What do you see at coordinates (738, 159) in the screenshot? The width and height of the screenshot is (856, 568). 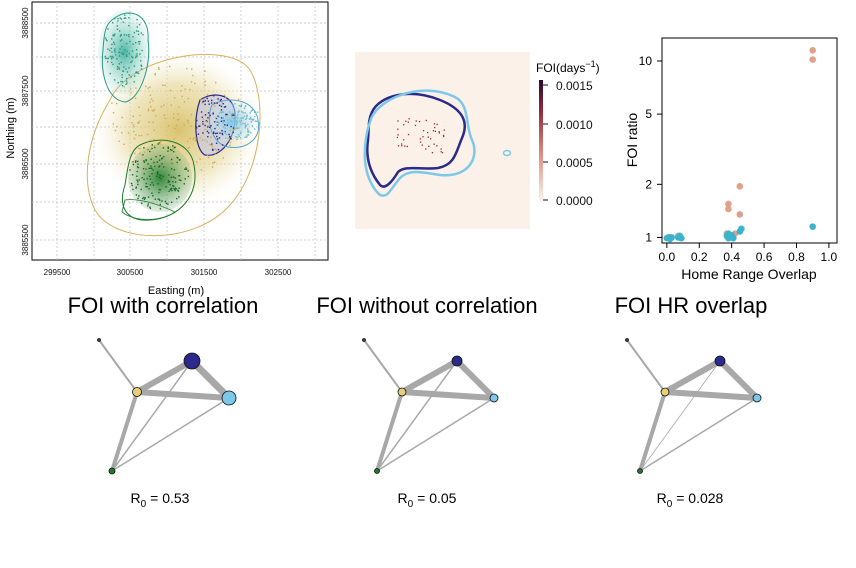 I see `scatter-axes: 0.0 0.2 0.4 0.6 0.8 1.0 1 2 5 10` at bounding box center [738, 159].